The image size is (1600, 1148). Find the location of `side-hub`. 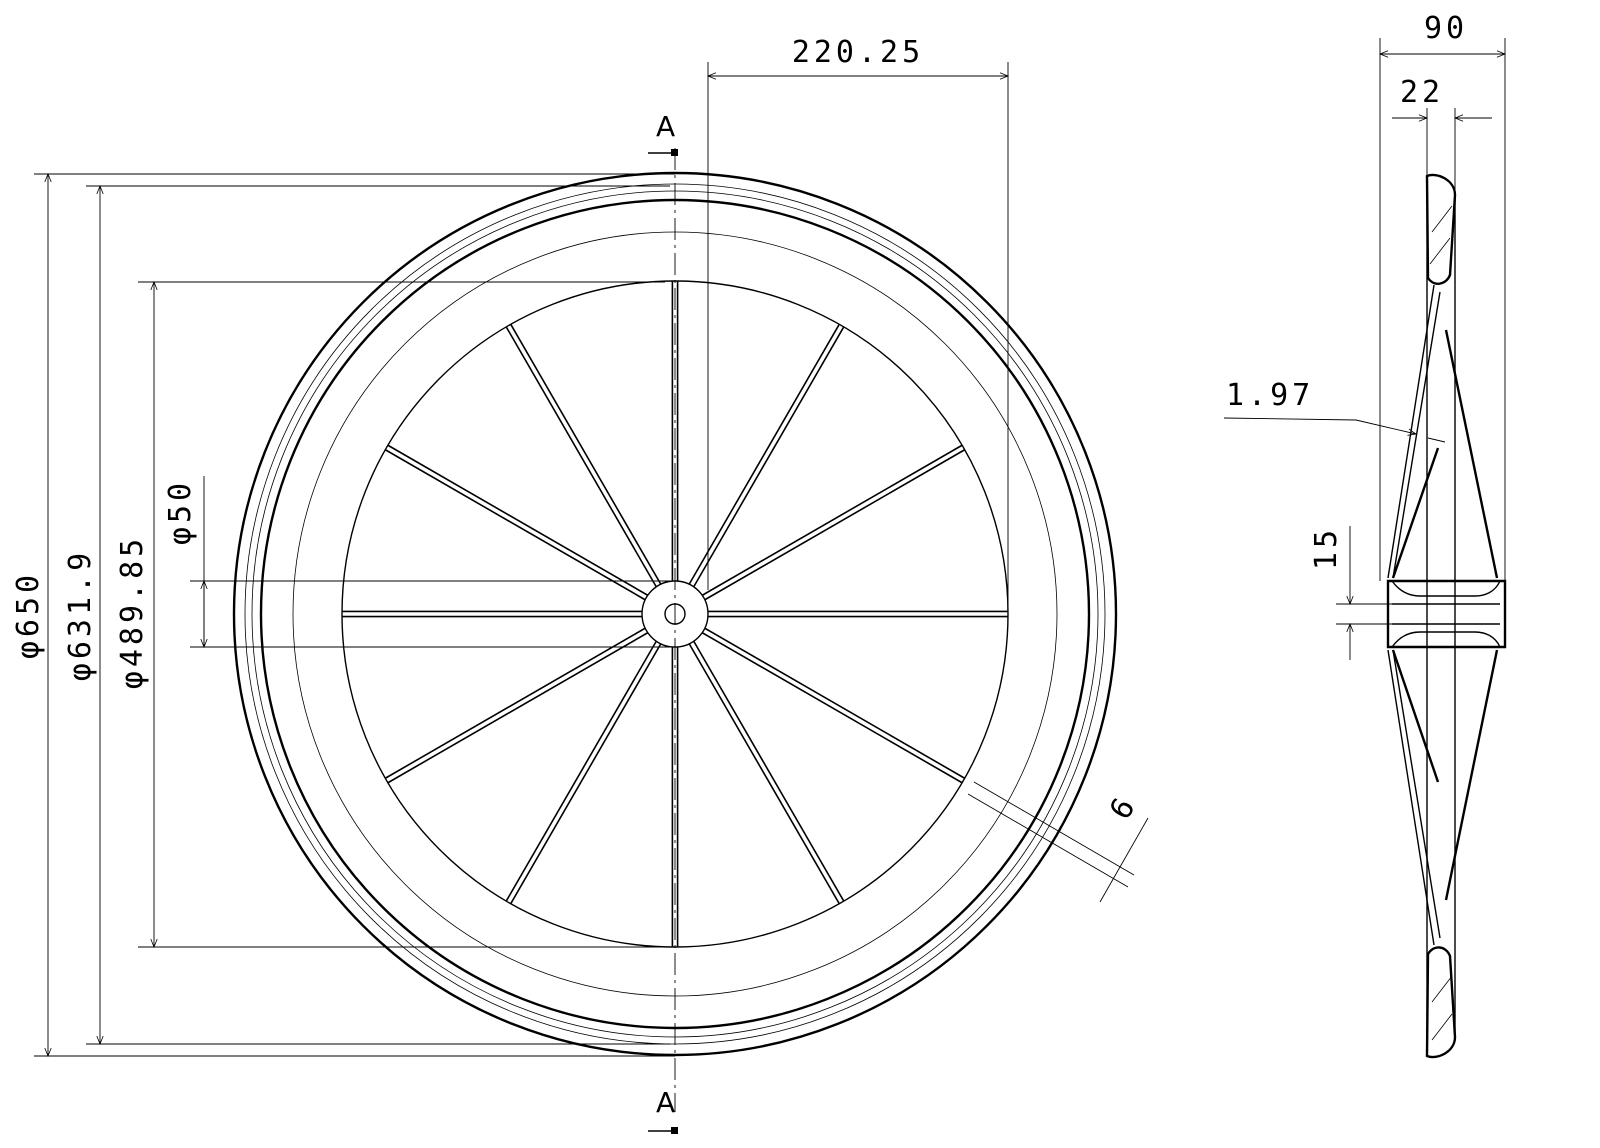

side-hub is located at coordinates (1446, 614).